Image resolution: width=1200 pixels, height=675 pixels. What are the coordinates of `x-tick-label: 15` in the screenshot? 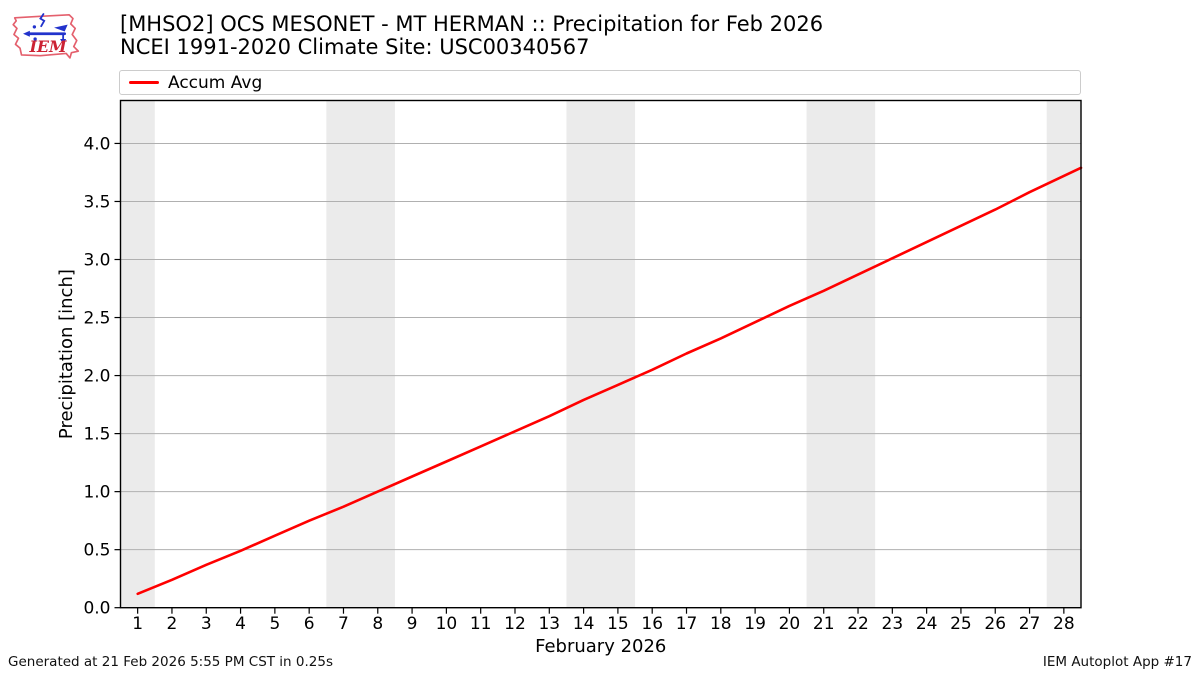 It's located at (618, 624).